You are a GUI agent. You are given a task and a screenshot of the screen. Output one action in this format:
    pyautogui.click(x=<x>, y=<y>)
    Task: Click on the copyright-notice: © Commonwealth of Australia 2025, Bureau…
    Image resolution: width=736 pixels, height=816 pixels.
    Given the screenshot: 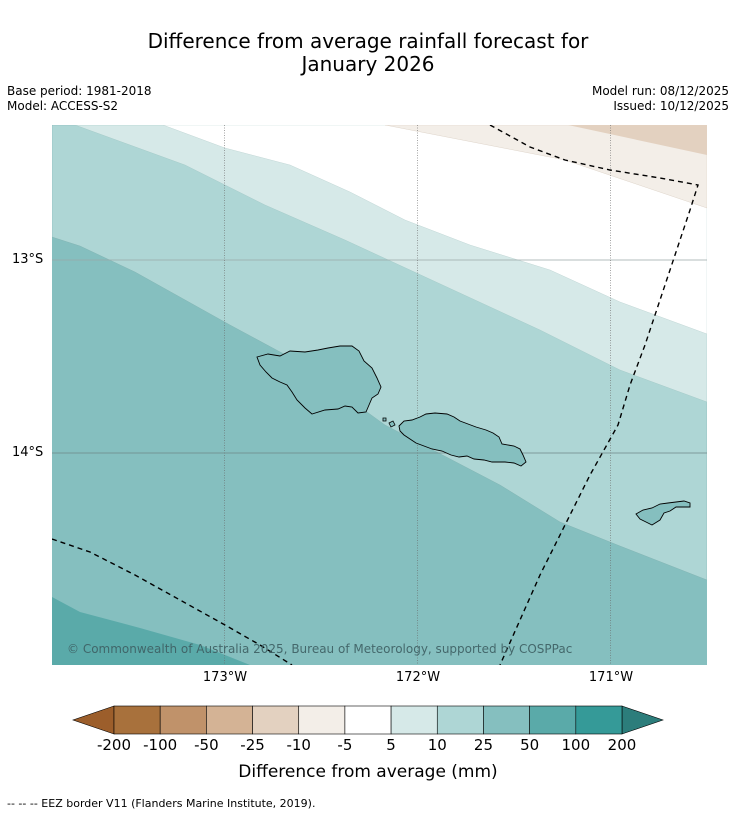 What is the action you would take?
    pyautogui.click(x=320, y=649)
    